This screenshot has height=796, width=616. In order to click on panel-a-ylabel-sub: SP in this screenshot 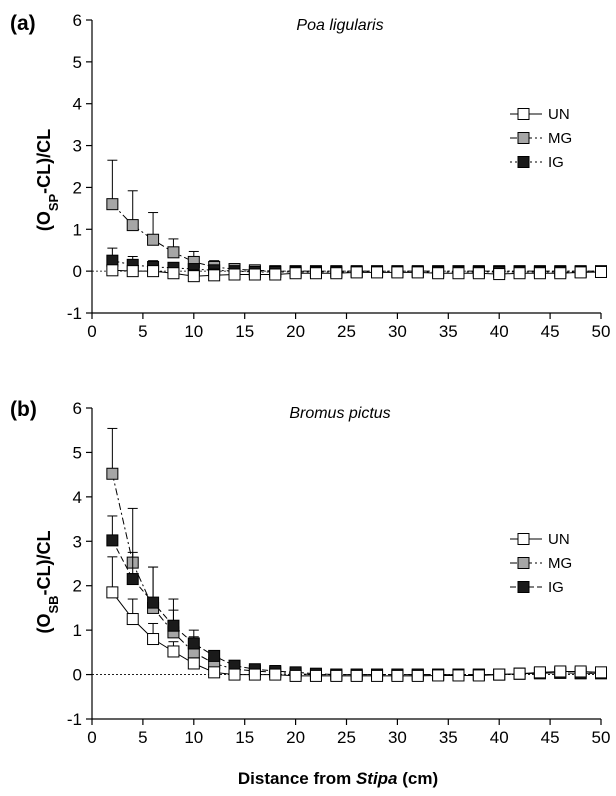, I will do `click(53, 202)`.